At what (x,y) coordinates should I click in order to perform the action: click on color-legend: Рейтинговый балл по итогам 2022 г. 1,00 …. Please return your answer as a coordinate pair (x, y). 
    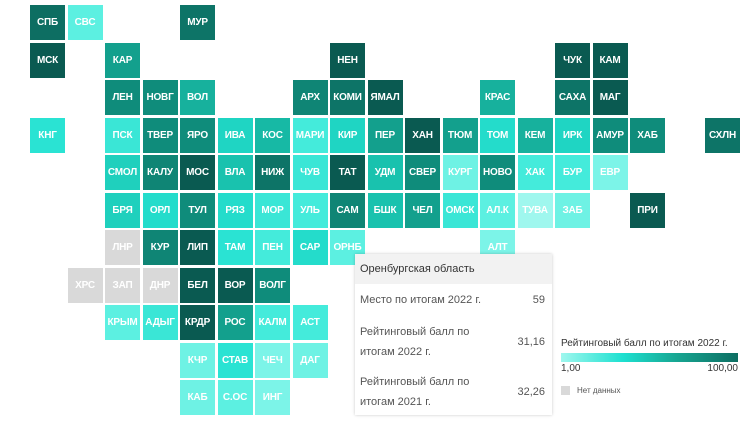
    Looking at the image, I should click on (651, 366).